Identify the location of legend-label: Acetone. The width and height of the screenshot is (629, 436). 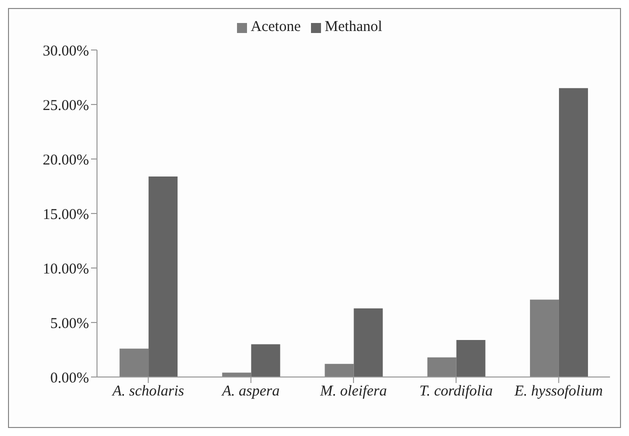
(275, 27).